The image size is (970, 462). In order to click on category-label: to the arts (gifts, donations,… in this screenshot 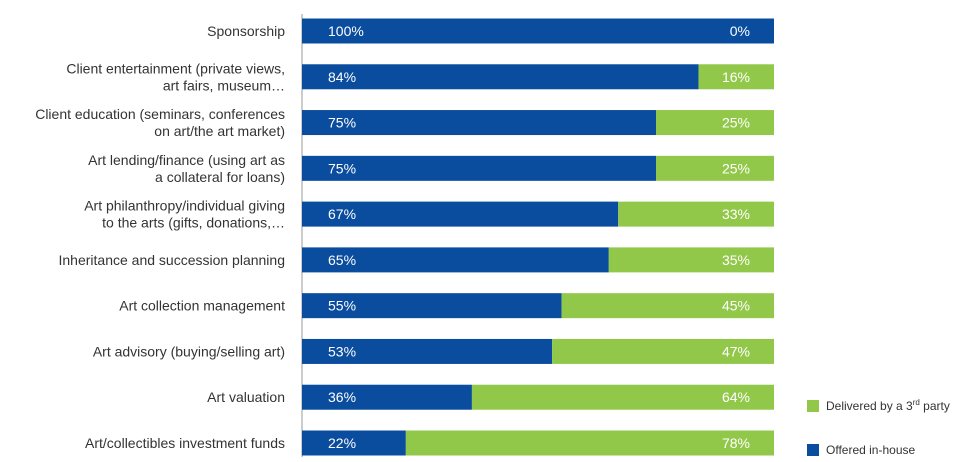, I will do `click(193, 223)`.